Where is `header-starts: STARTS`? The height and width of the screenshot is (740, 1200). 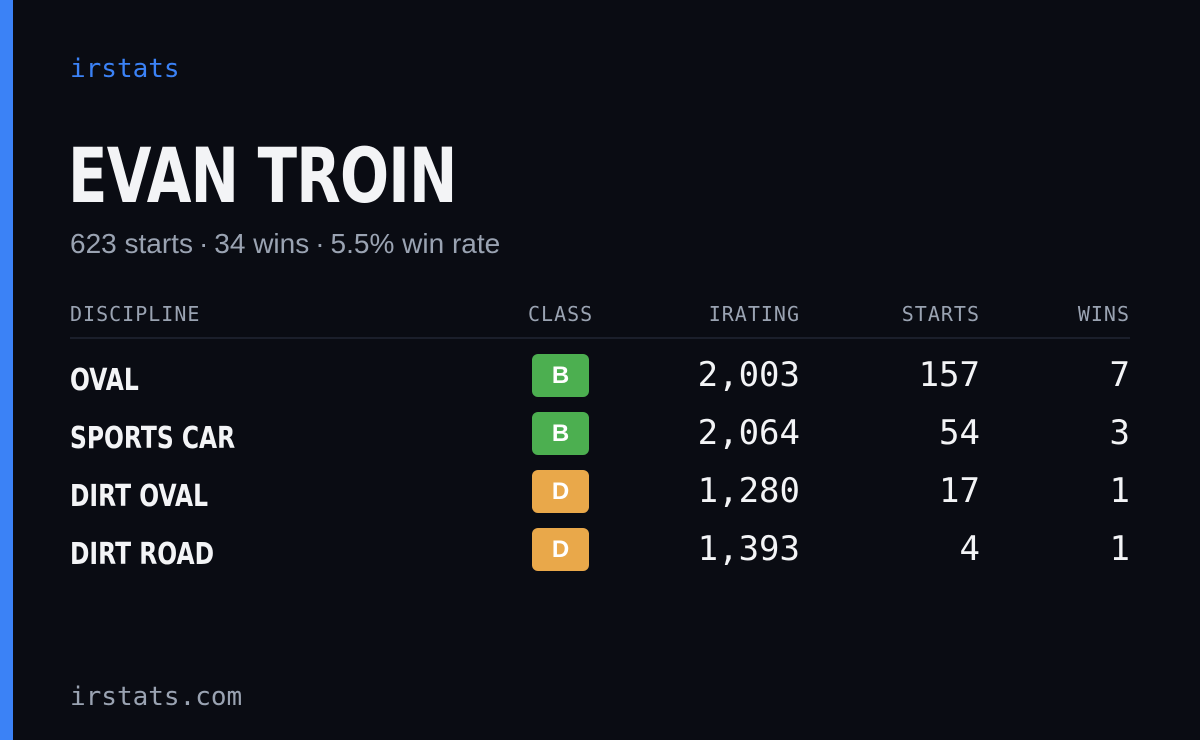 header-starts: STARTS is located at coordinates (940, 314).